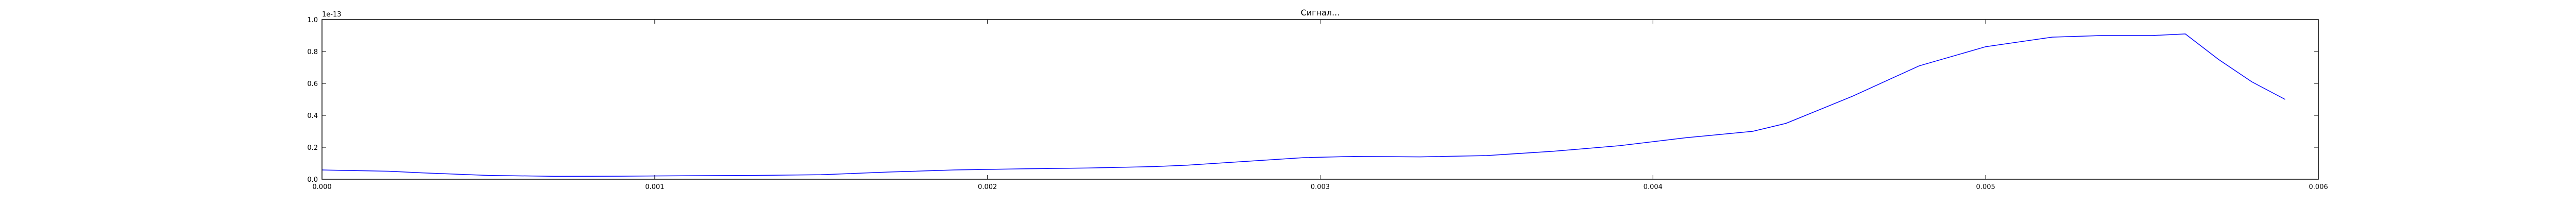  Describe the element at coordinates (1320, 187) in the screenshot. I see `x-tick-label: 0.003` at that location.